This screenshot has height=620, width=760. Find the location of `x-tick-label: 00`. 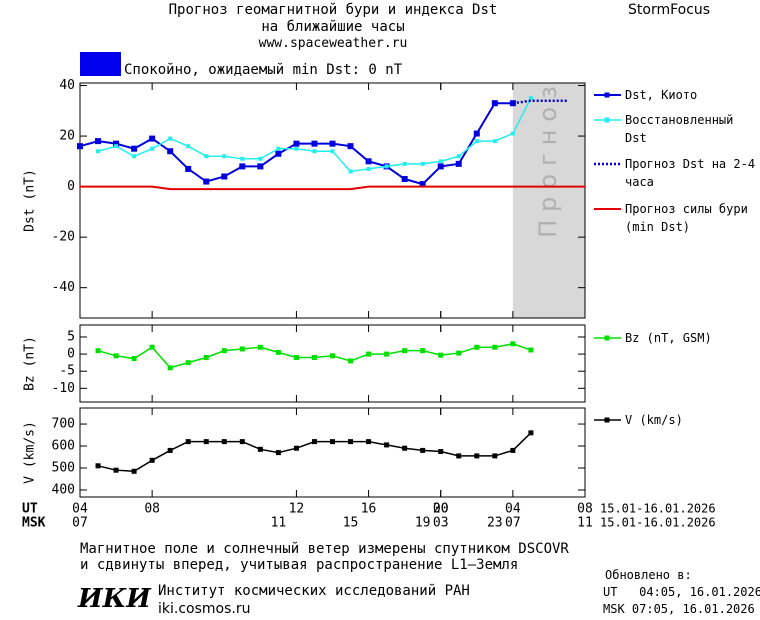

x-tick-label: 00 is located at coordinates (441, 509).